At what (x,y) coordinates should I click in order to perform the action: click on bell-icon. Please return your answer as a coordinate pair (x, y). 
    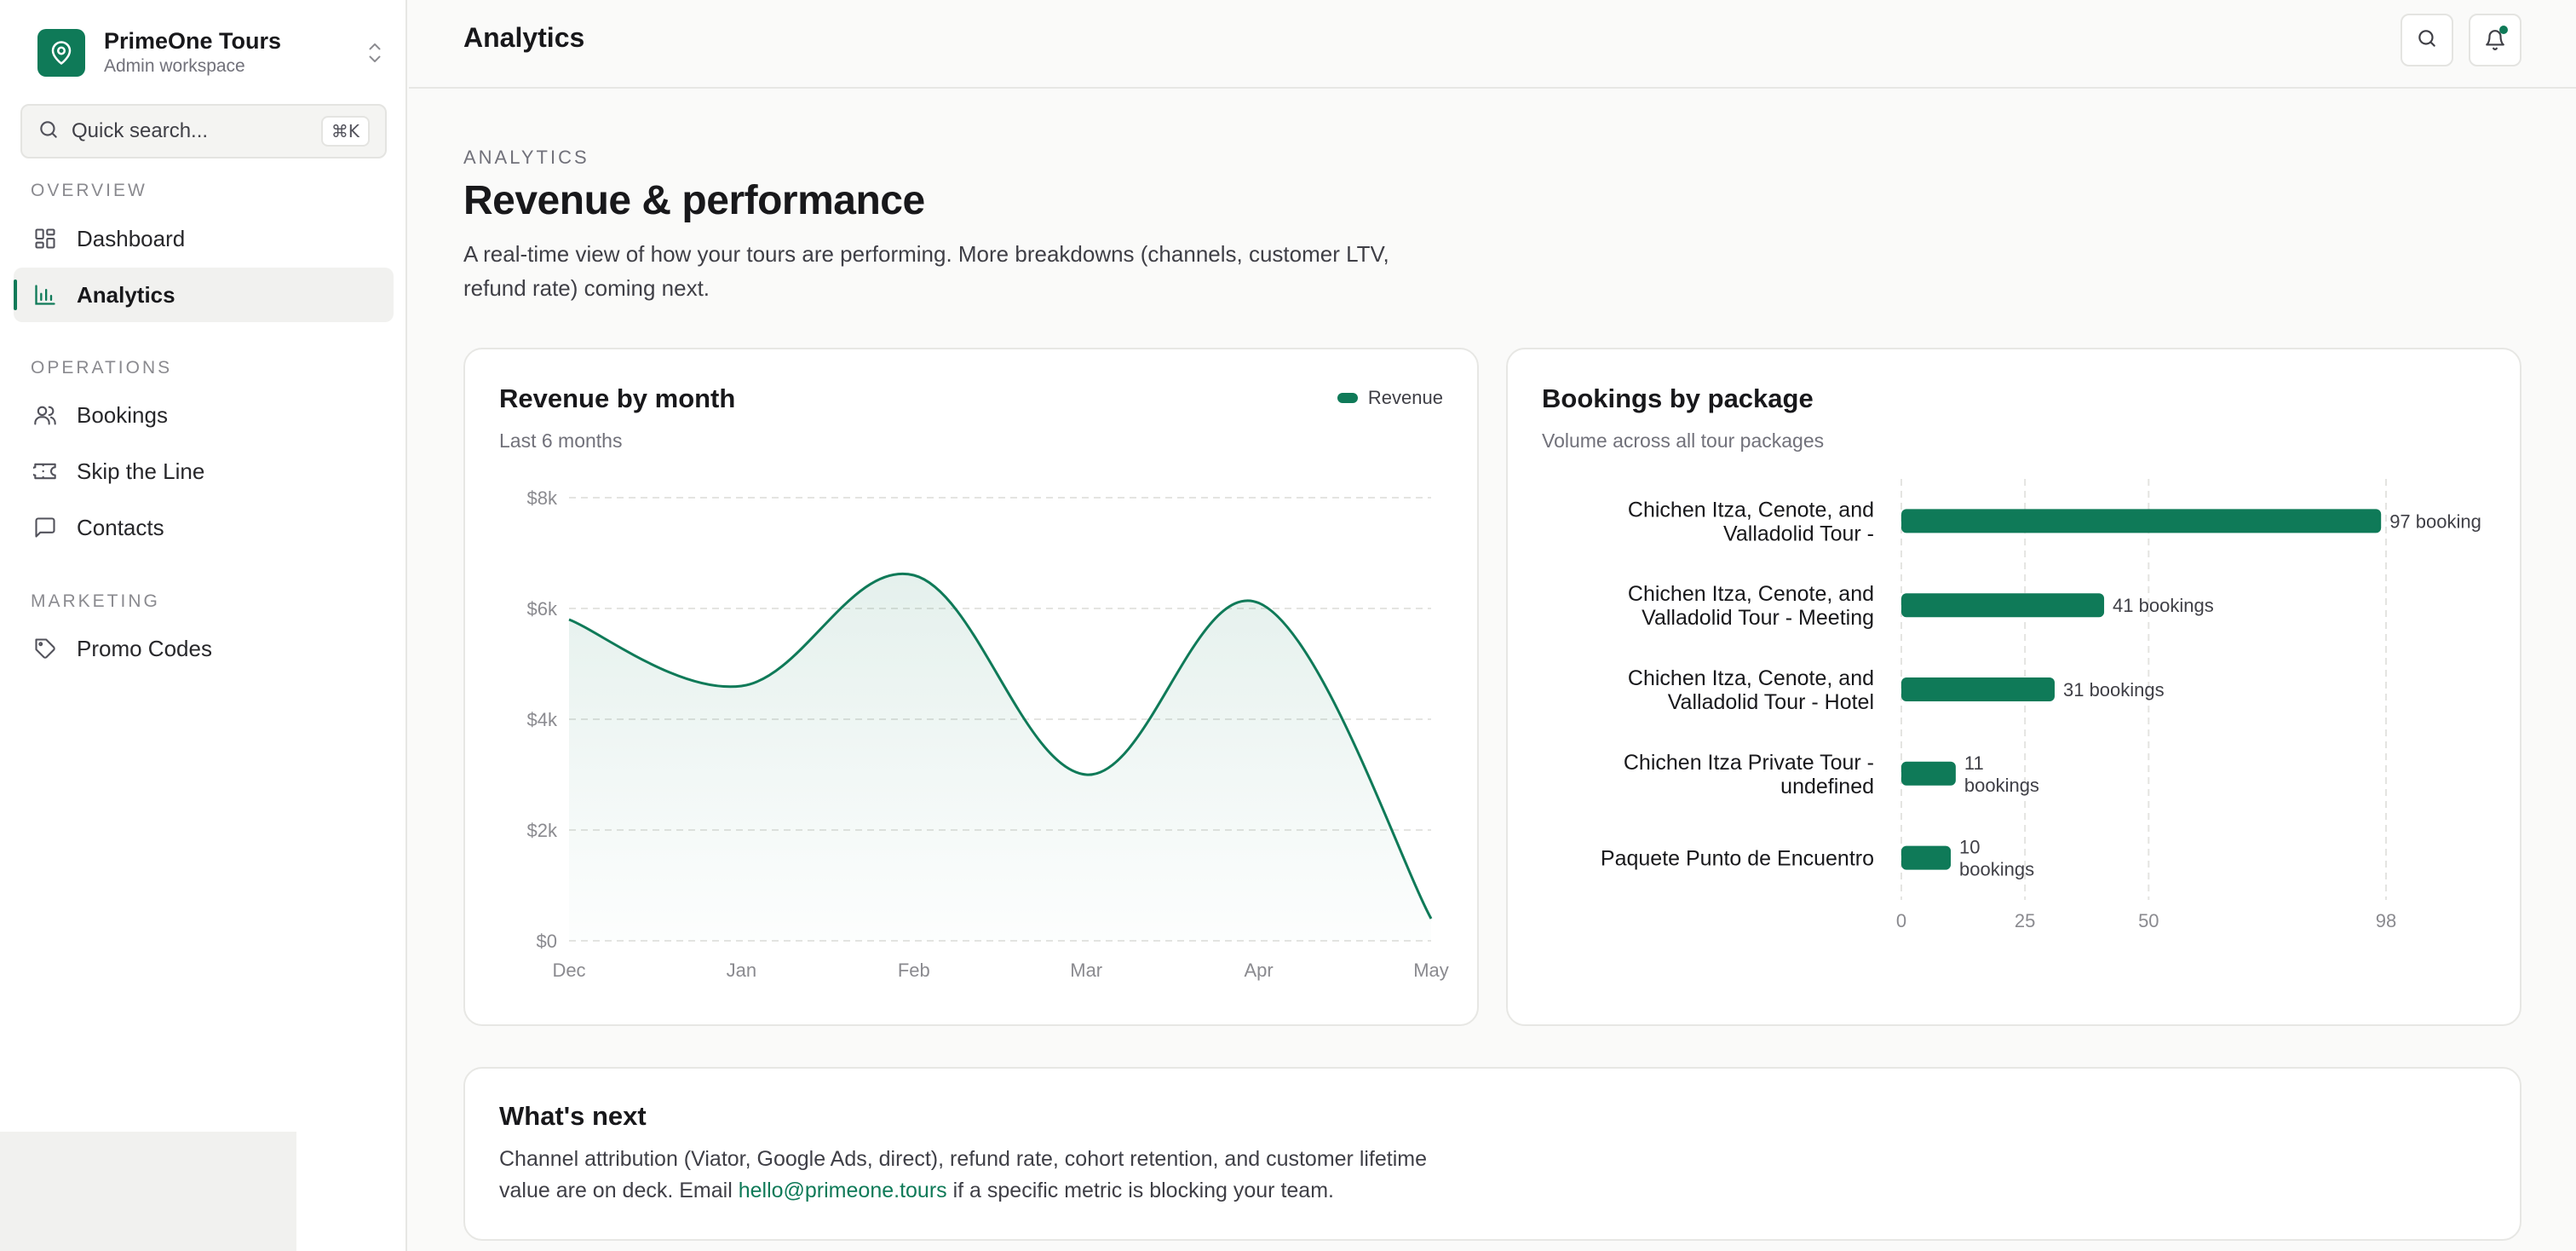
    Looking at the image, I should click on (2496, 39).